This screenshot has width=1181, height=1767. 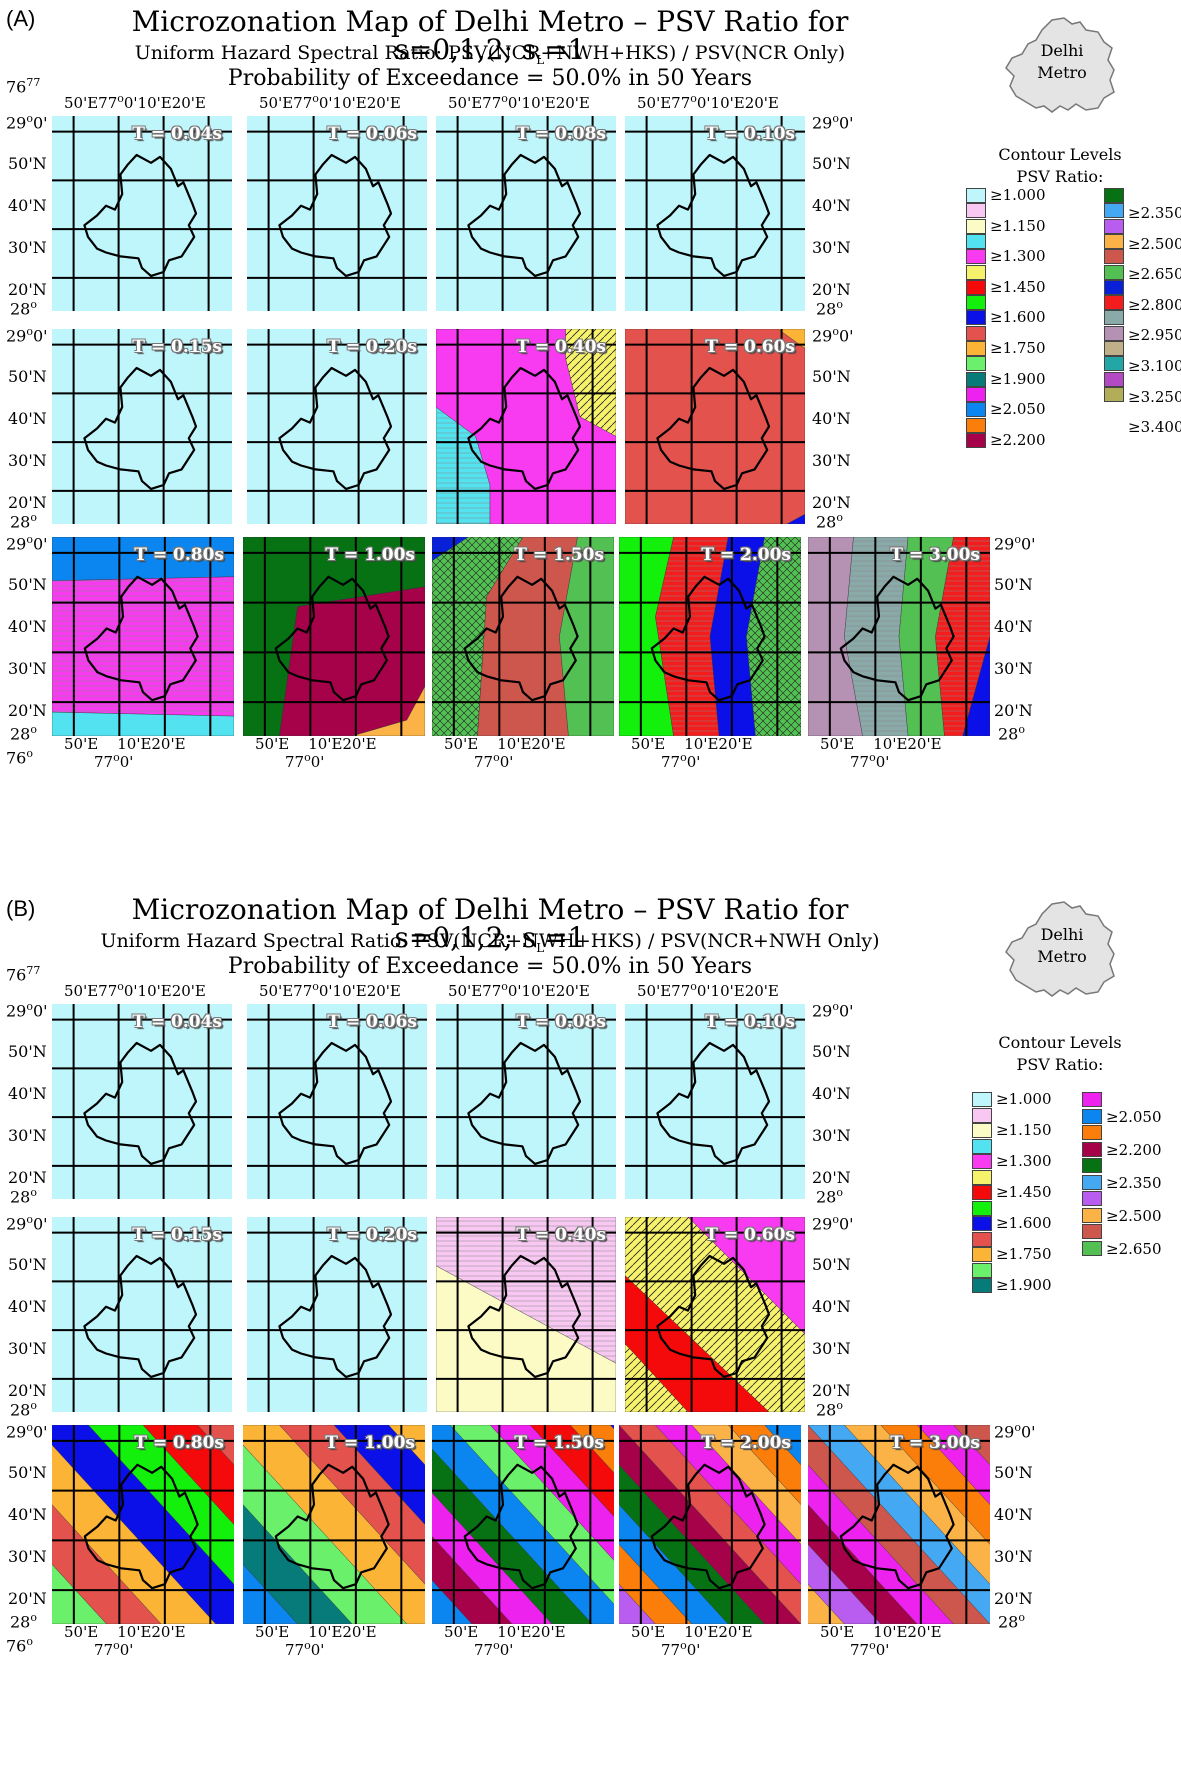 I want to click on map-panel-1-canvas, so click(x=142, y=213).